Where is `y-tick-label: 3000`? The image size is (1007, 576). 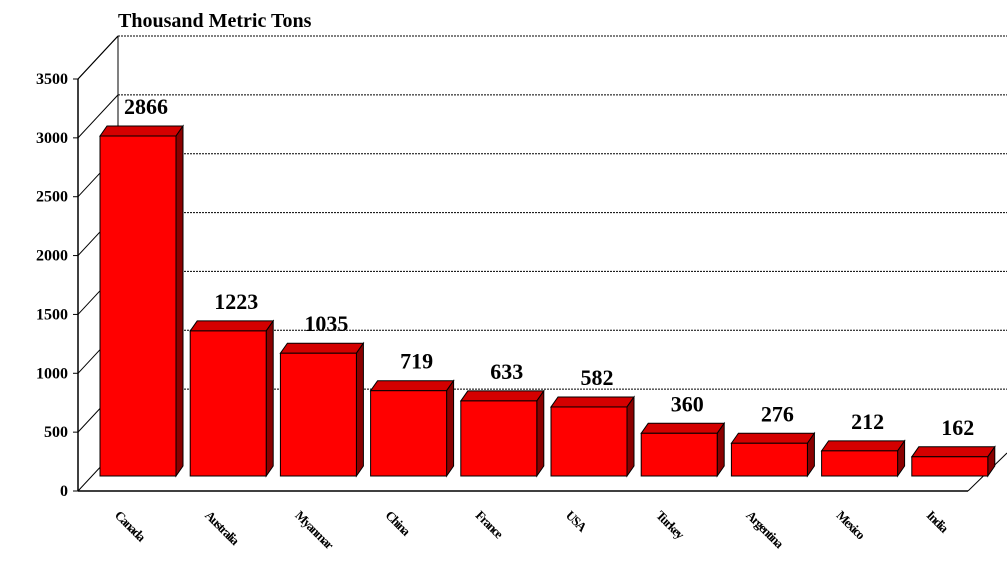
y-tick-label: 3000 is located at coordinates (52, 138).